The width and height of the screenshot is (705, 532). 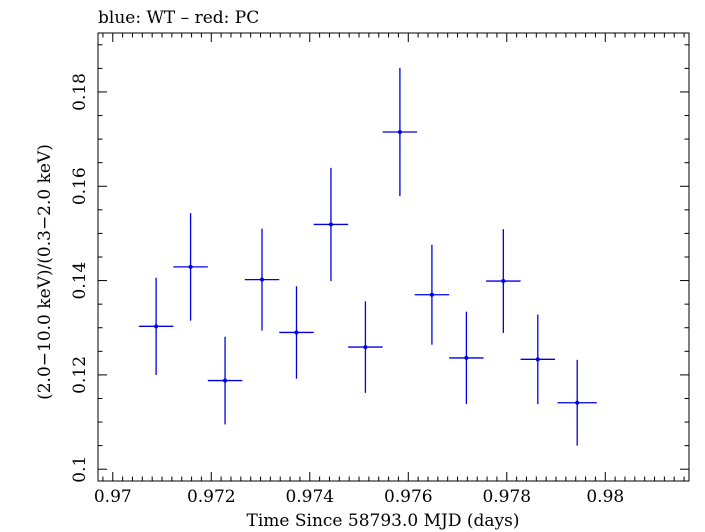 I want to click on x-tick-label: 0.978, so click(x=506, y=497).